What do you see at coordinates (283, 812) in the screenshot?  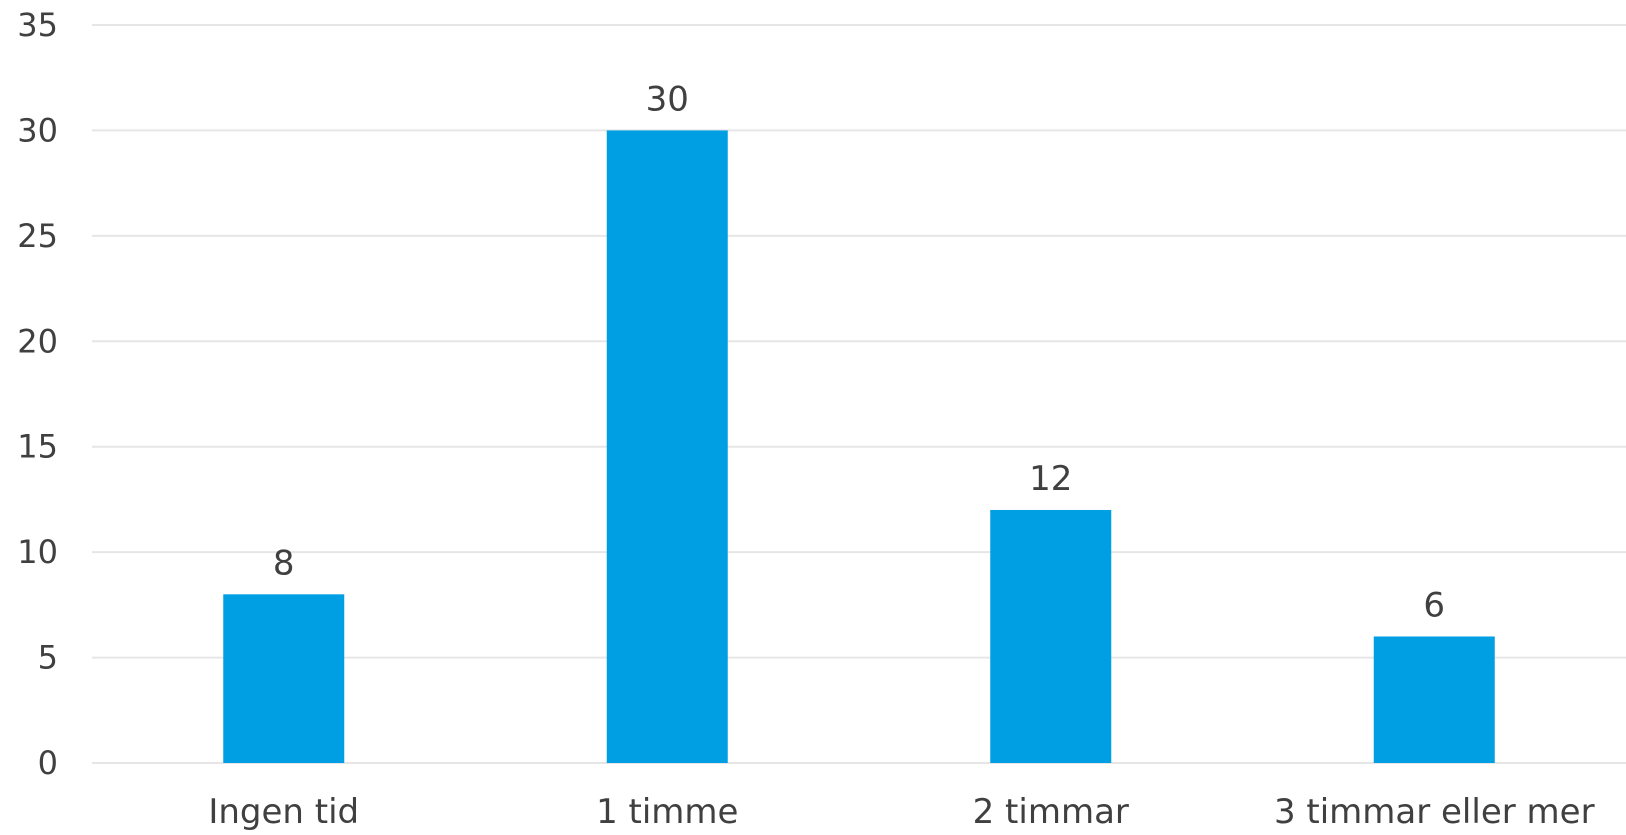 I see `x-category-label-1: Ingen tid` at bounding box center [283, 812].